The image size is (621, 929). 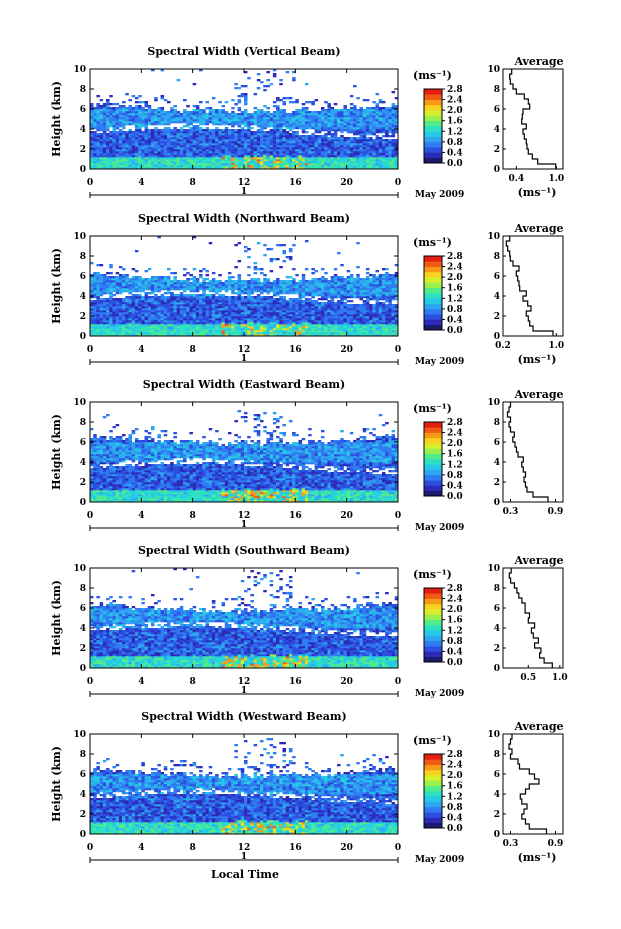 I want to click on x-tick-label: 20, so click(x=346, y=183).